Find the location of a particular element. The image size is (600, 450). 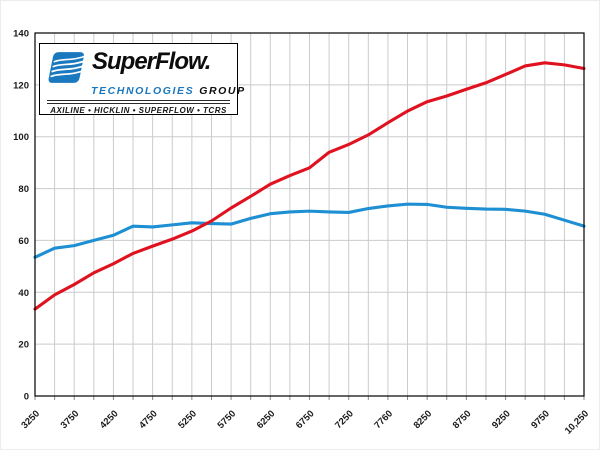

y-axis-label: 120 is located at coordinates (21, 85).